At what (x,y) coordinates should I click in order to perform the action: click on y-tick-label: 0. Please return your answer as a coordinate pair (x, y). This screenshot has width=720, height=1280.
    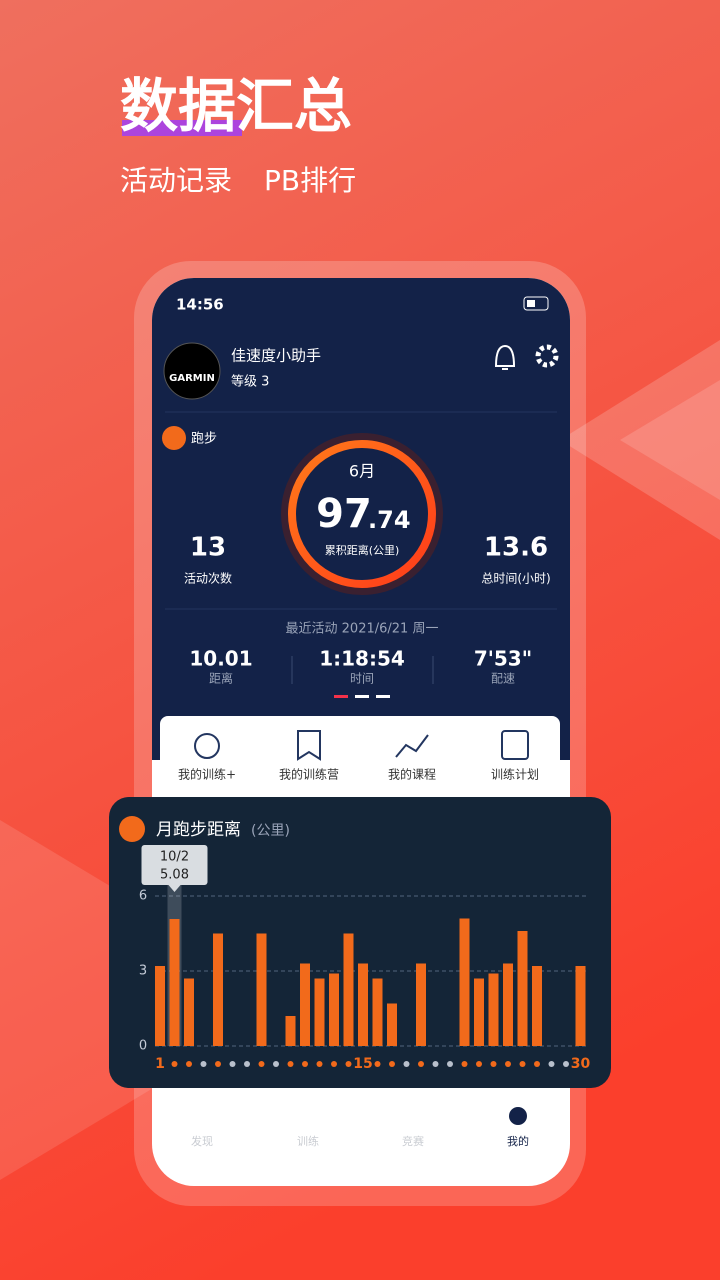
    Looking at the image, I should click on (143, 1046).